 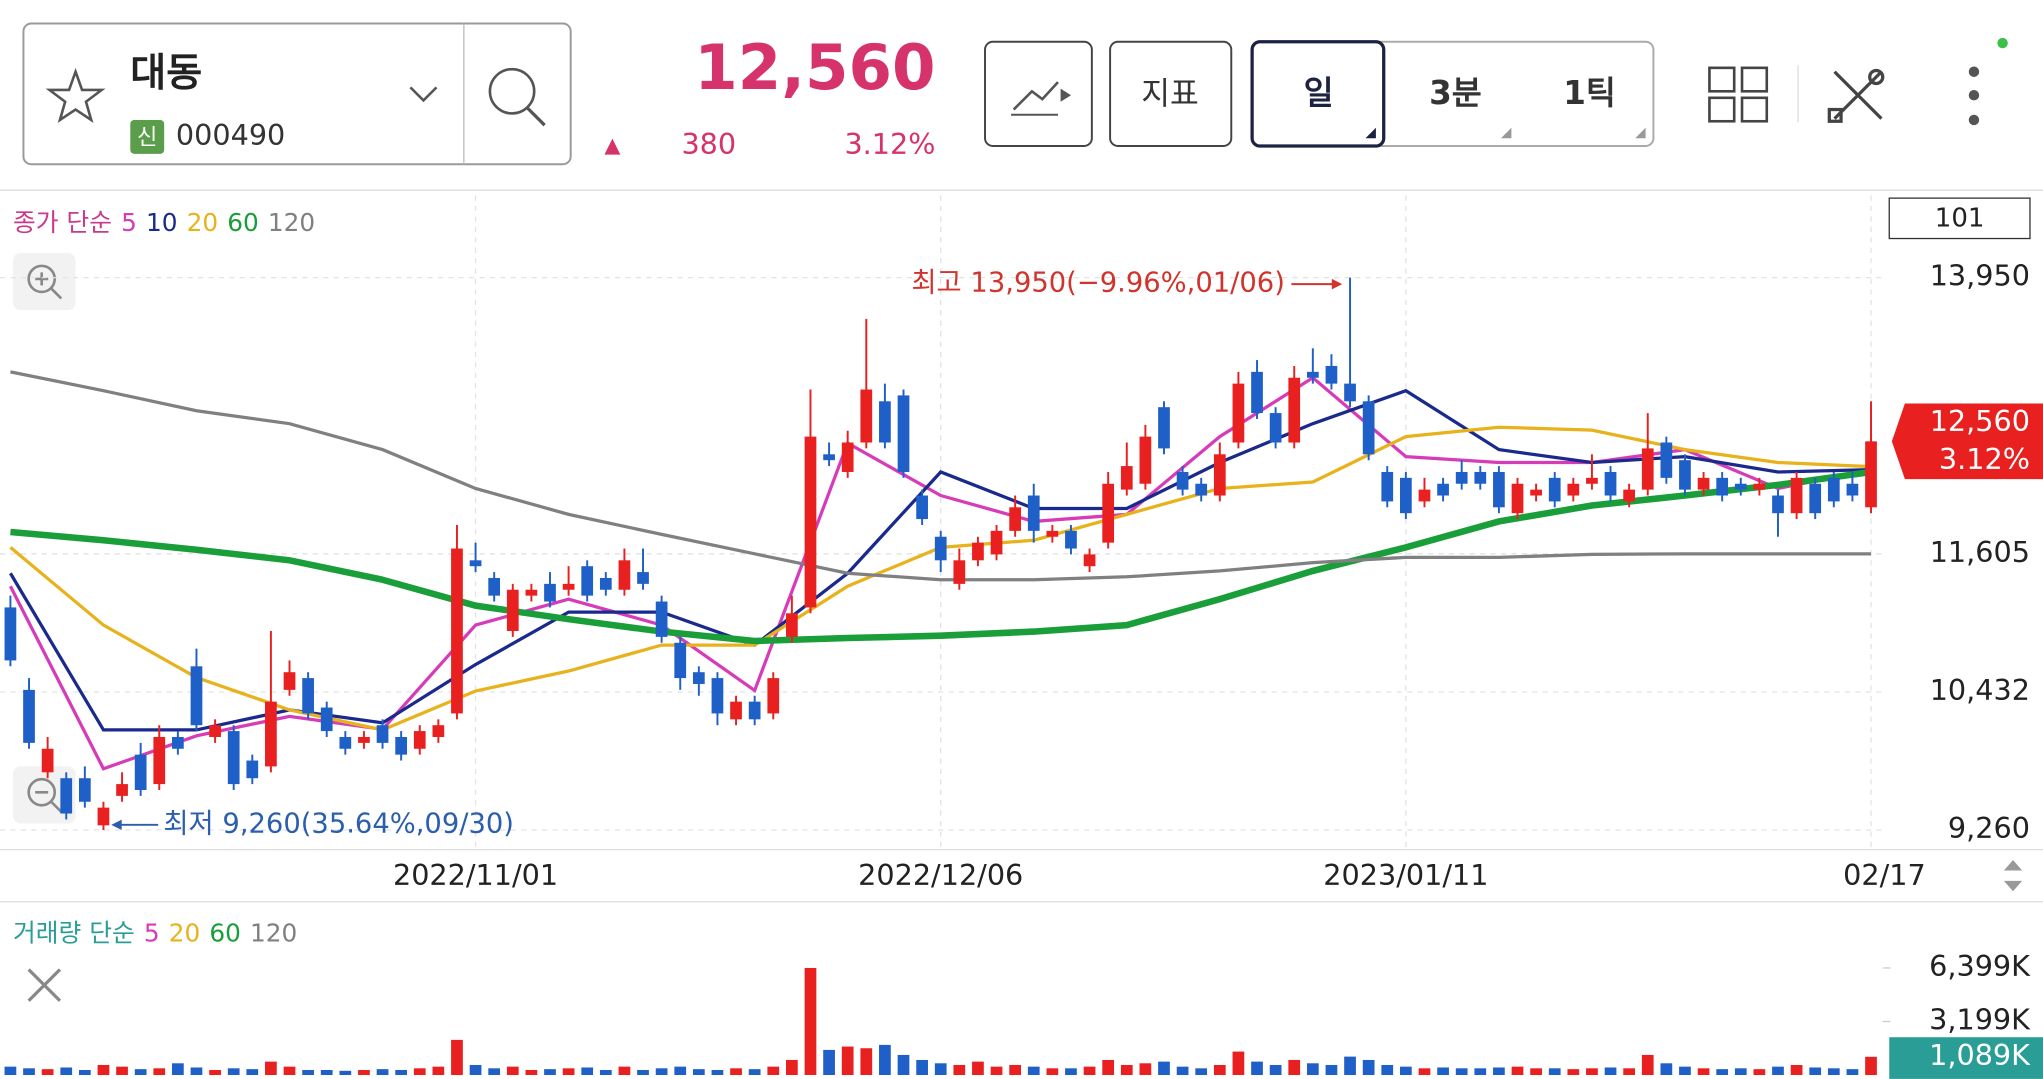 What do you see at coordinates (1980, 690) in the screenshot?
I see `y-tick-label: 10,432` at bounding box center [1980, 690].